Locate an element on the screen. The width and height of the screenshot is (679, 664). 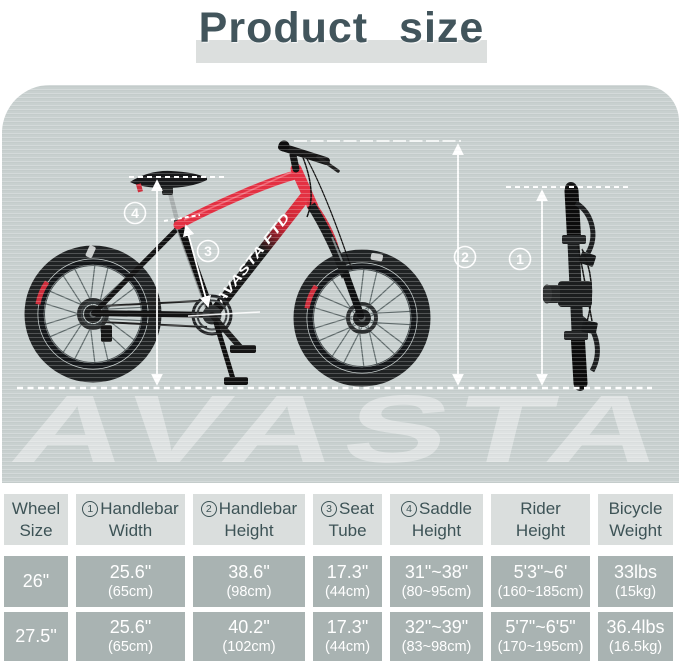
kickstand is located at coordinates (224, 351).